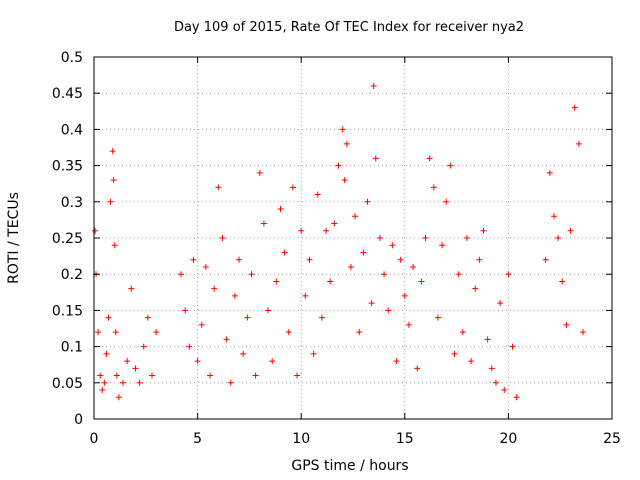 The width and height of the screenshot is (640, 480). Describe the element at coordinates (67, 239) in the screenshot. I see `y-tick-label: 0.25` at that location.